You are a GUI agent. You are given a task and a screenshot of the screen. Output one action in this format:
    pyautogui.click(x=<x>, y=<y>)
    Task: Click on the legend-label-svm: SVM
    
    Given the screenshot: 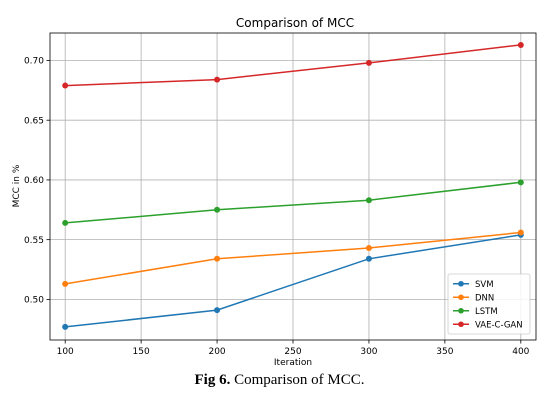 What is the action you would take?
    pyautogui.click(x=484, y=285)
    